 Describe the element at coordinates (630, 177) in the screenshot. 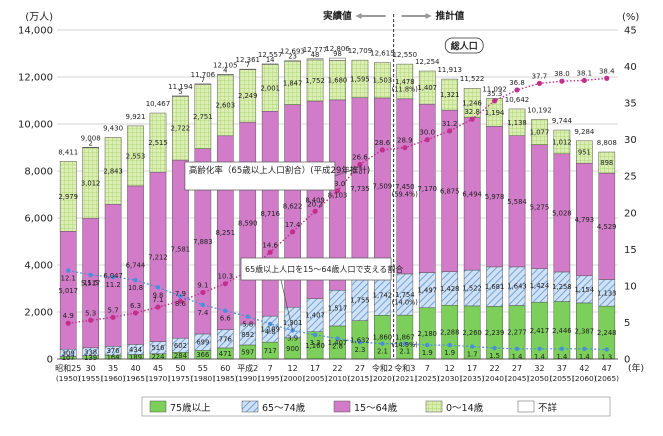

I see `y2-tick-label: 25` at that location.